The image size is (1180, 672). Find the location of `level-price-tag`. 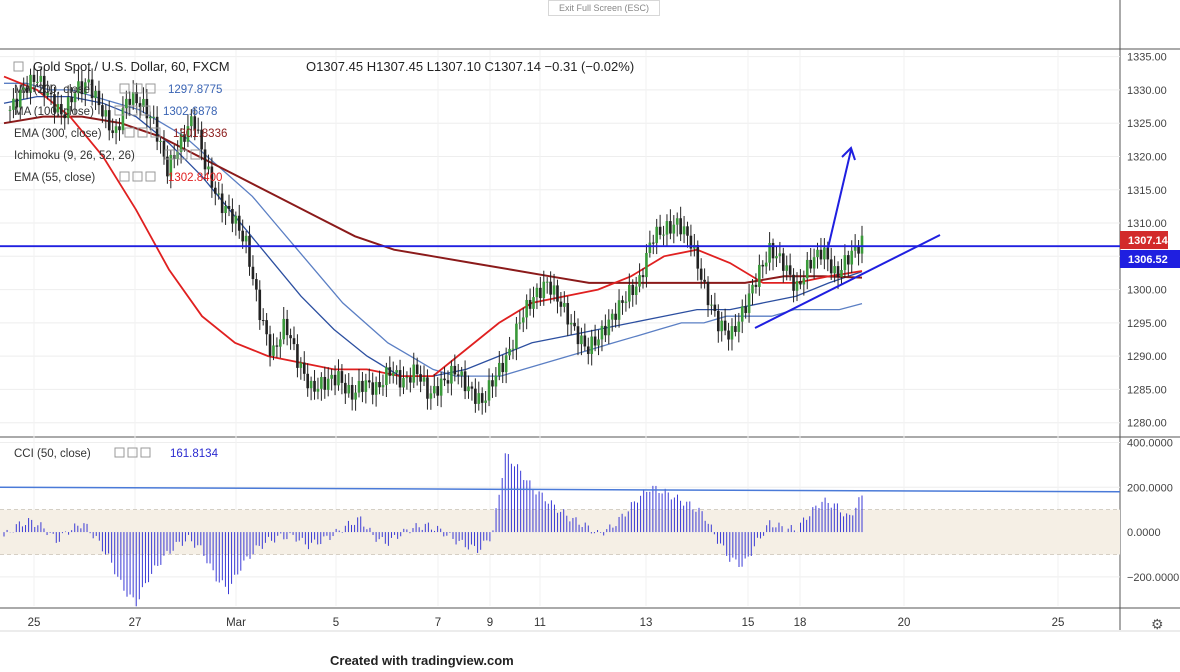

level-price-tag is located at coordinates (1150, 259).